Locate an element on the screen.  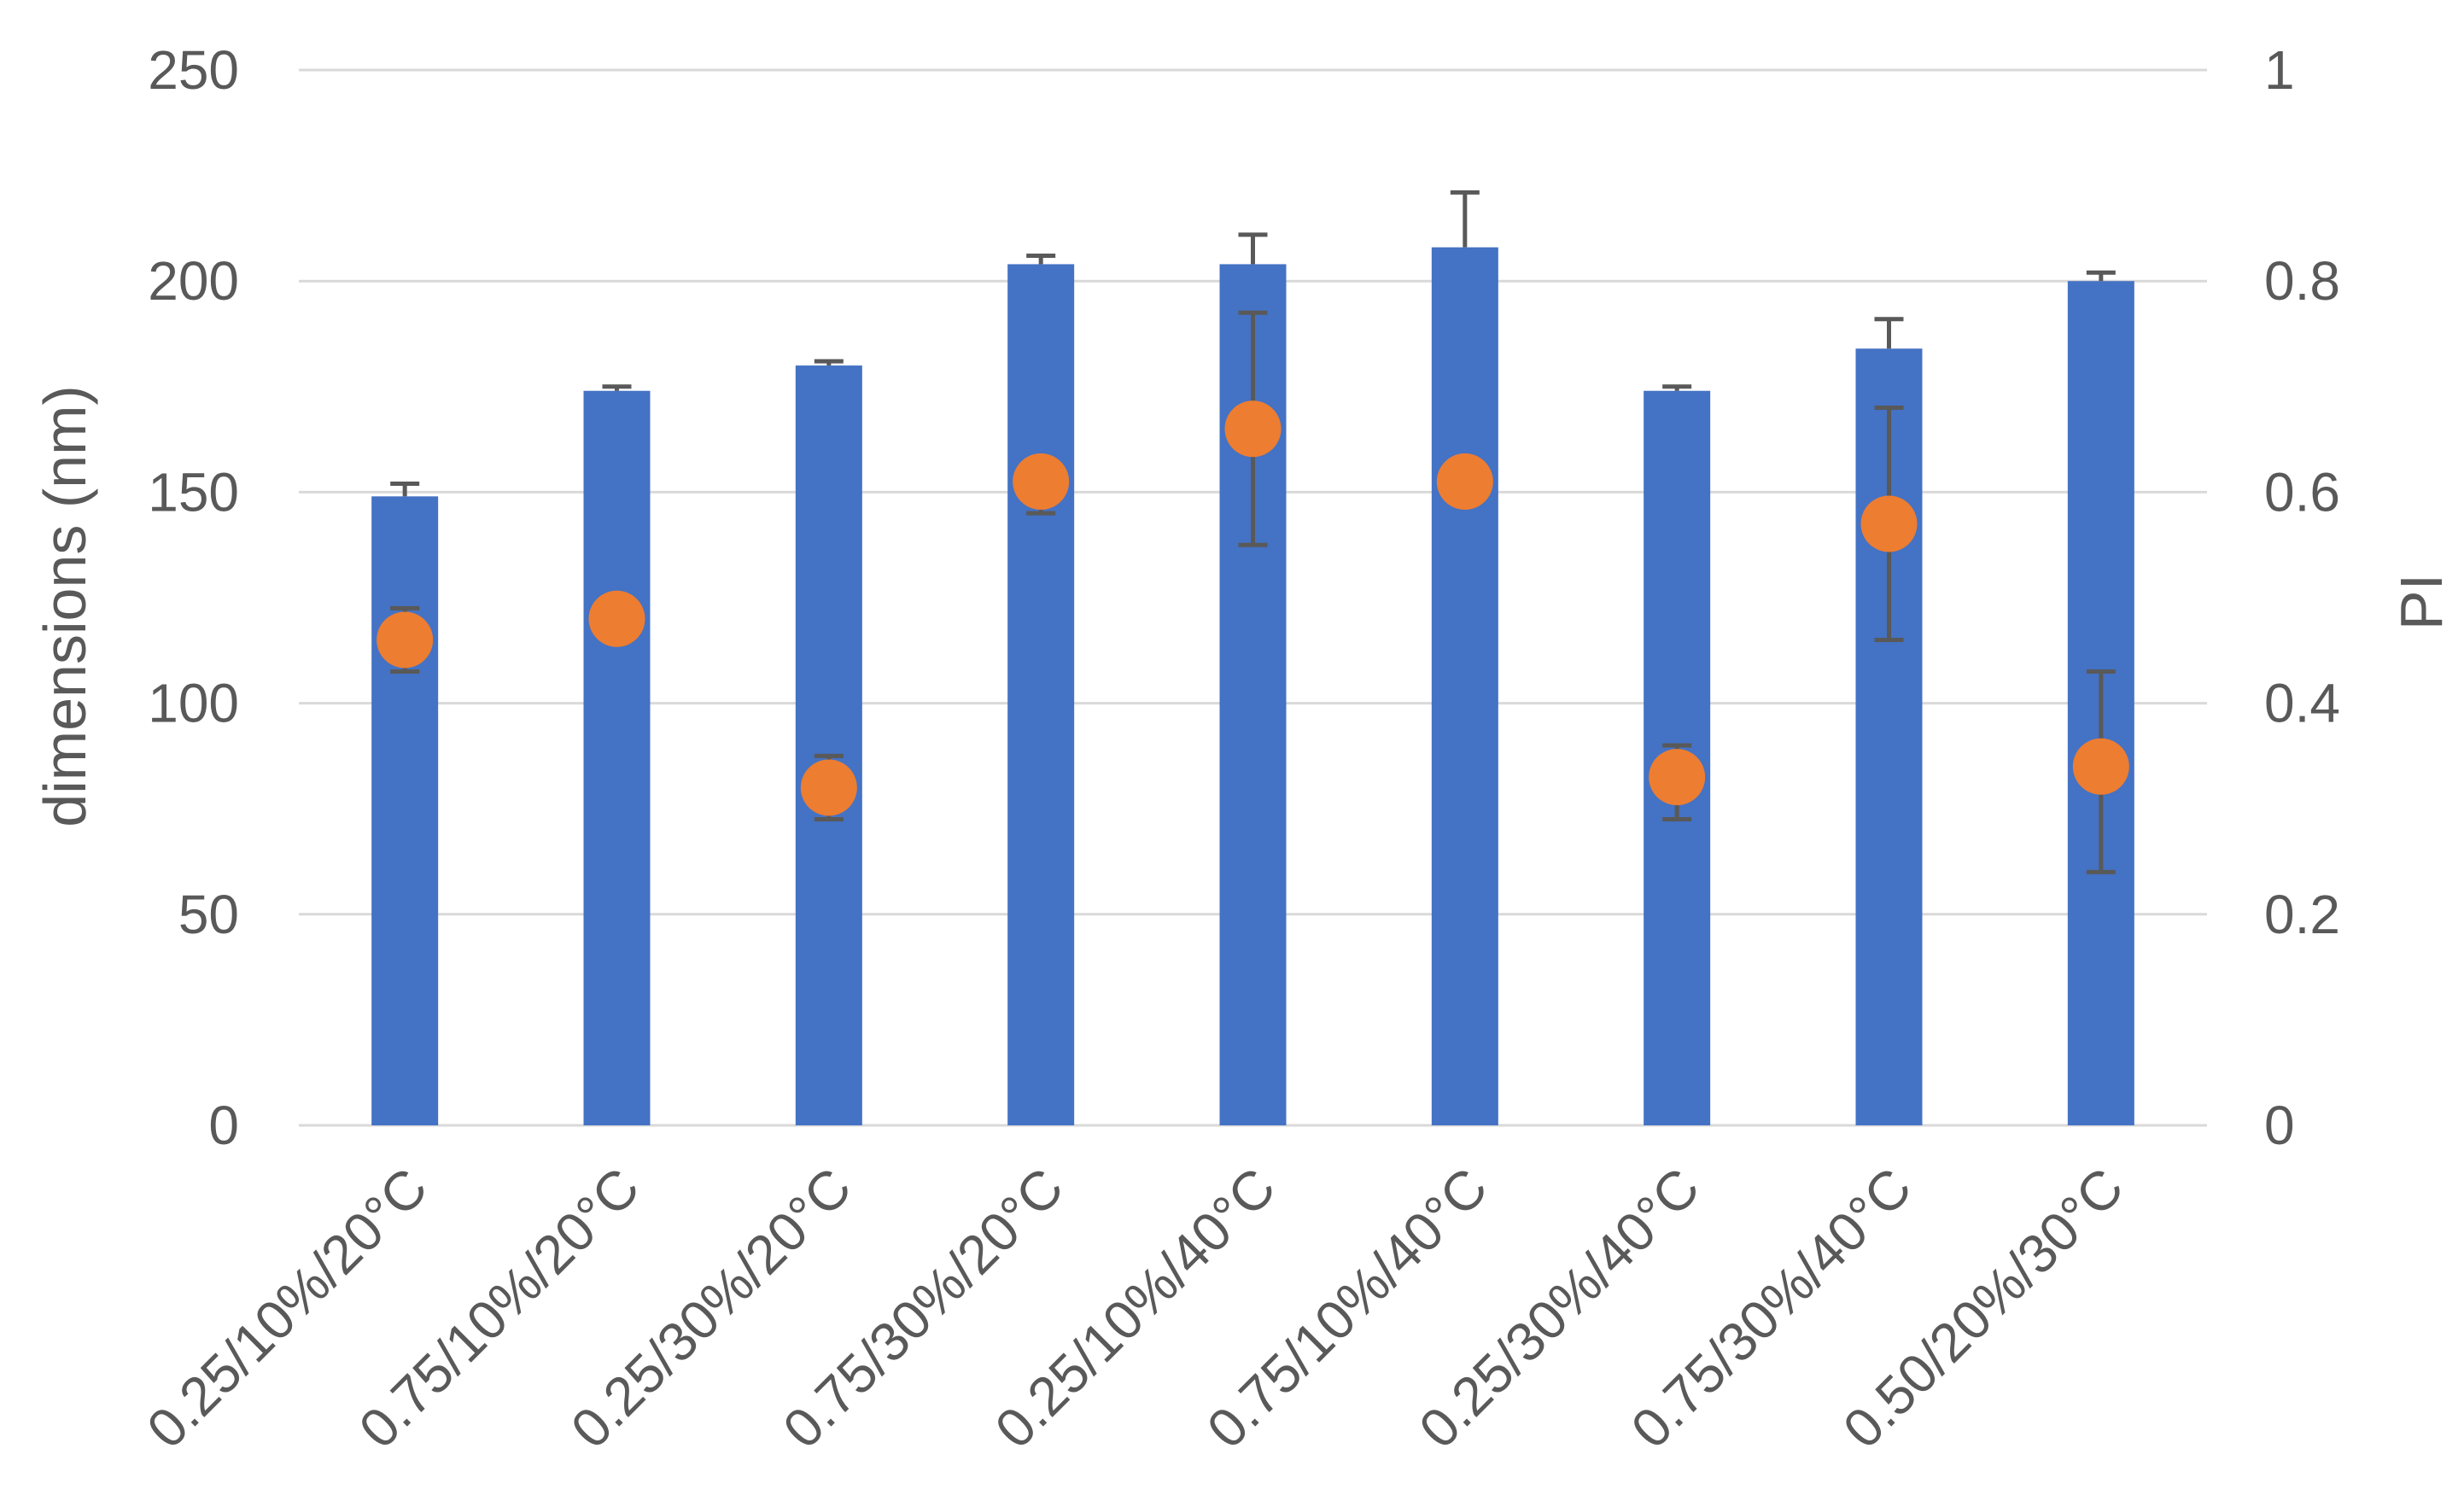
y2-tick-label: 0 is located at coordinates (2279, 1125).